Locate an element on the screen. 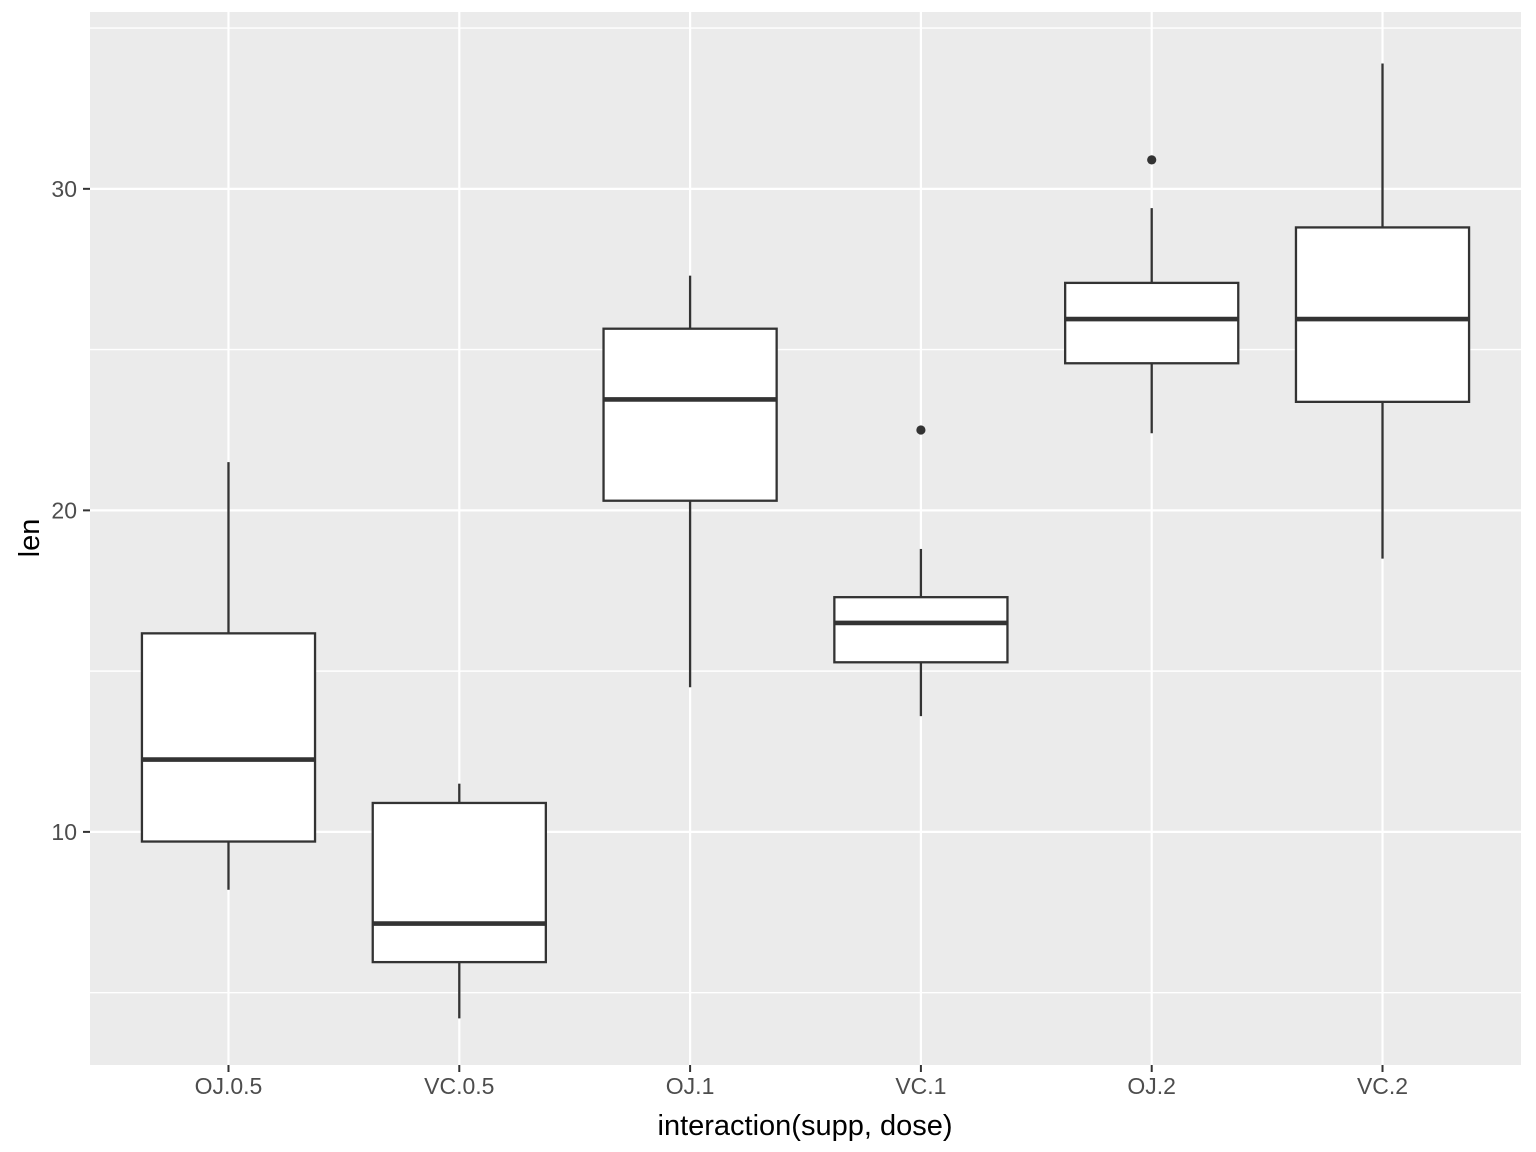  x-tick-label: OJ.1 is located at coordinates (690, 1086).